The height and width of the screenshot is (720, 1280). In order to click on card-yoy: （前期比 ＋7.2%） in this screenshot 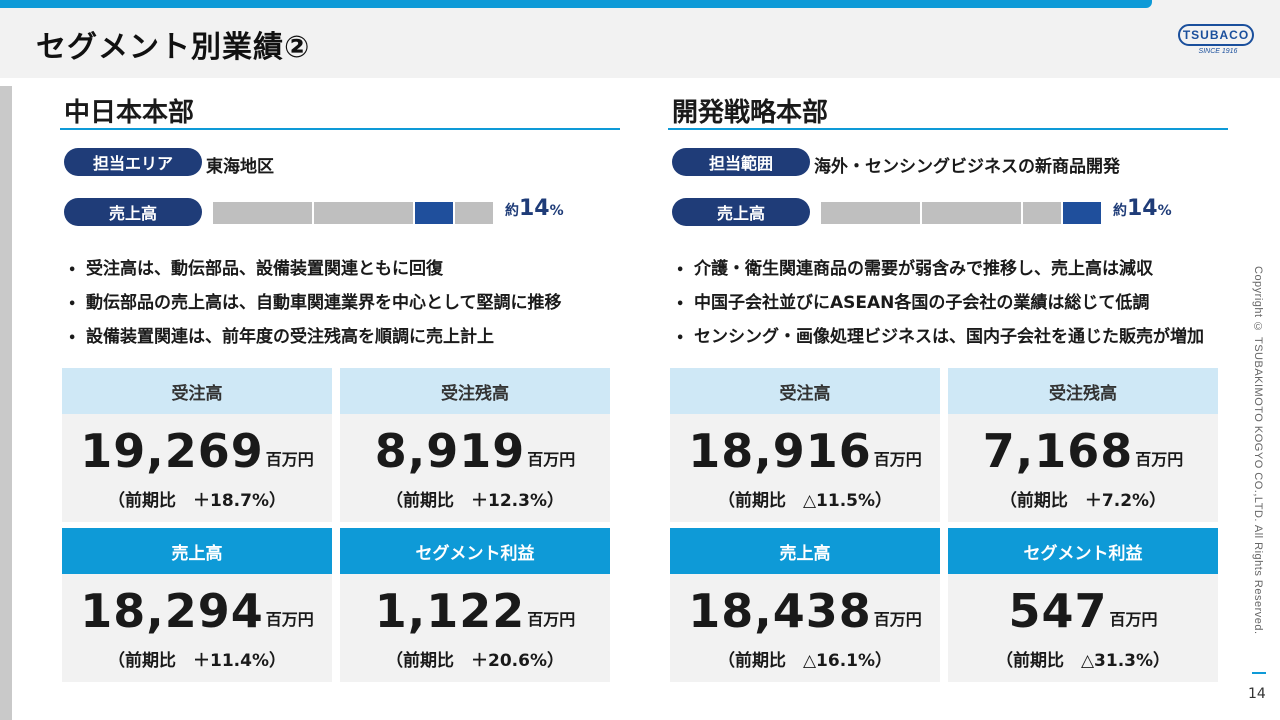, I will do `click(1083, 501)`.